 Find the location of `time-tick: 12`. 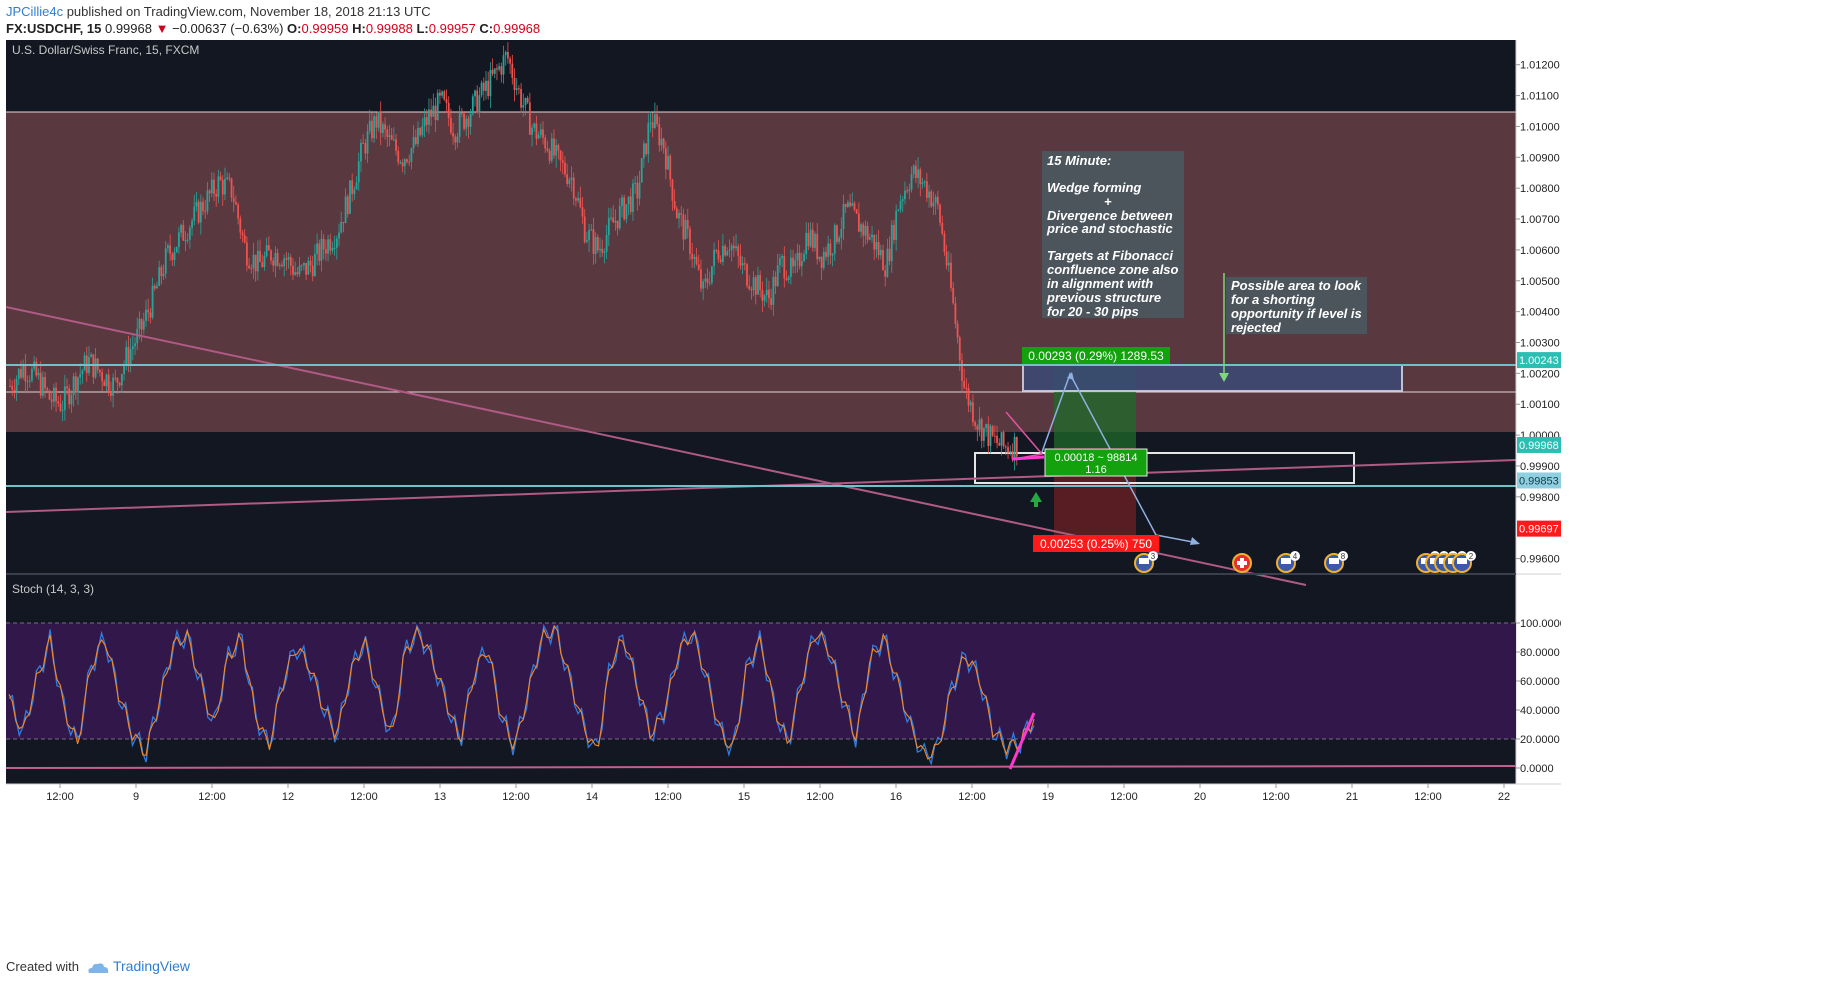

time-tick: 12 is located at coordinates (288, 797).